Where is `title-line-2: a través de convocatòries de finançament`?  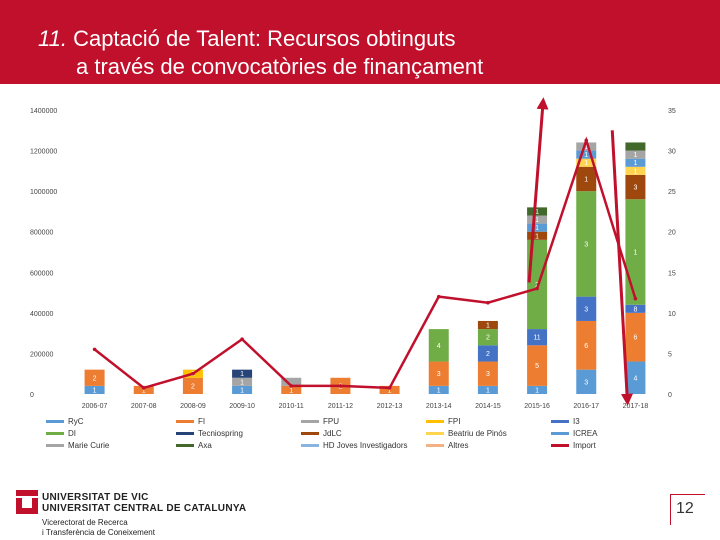 title-line-2: a través de convocatòries de finançament is located at coordinates (280, 66).